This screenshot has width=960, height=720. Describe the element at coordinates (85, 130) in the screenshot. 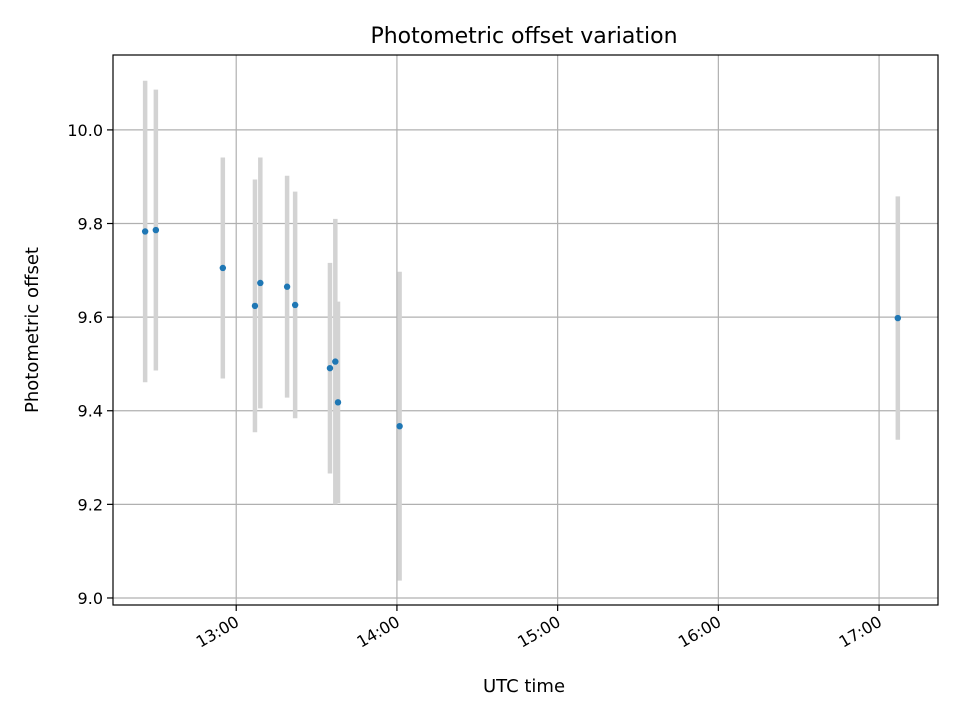

I see `y-tick-label: 10.0` at that location.